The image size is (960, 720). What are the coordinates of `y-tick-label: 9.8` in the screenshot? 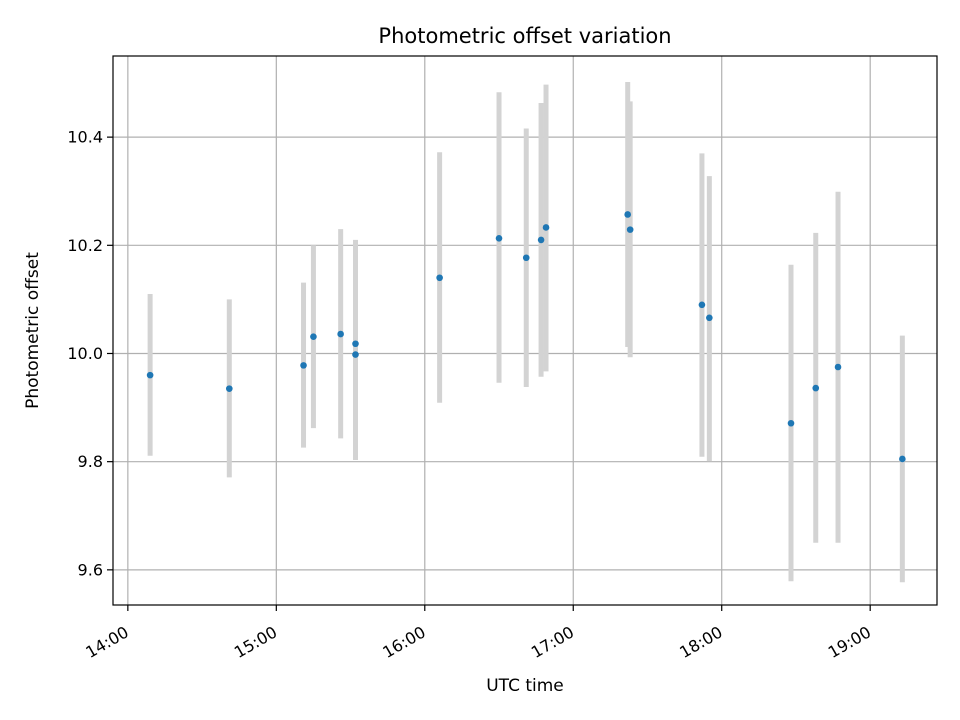 It's located at (90, 461).